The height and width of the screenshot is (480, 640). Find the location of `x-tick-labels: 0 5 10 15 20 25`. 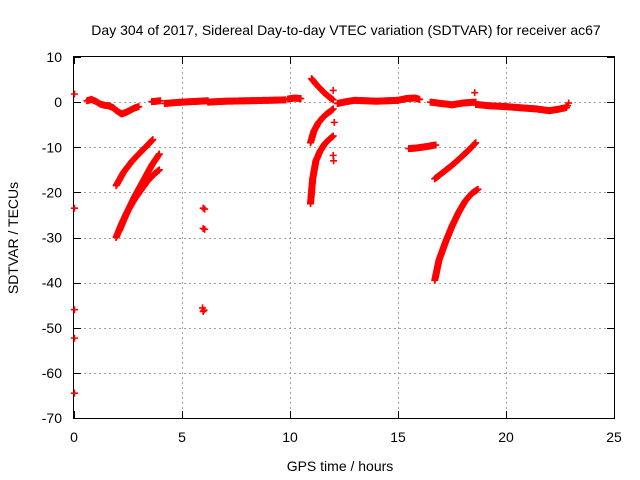

x-tick-labels: 0 5 10 15 20 25 is located at coordinates (346, 437).